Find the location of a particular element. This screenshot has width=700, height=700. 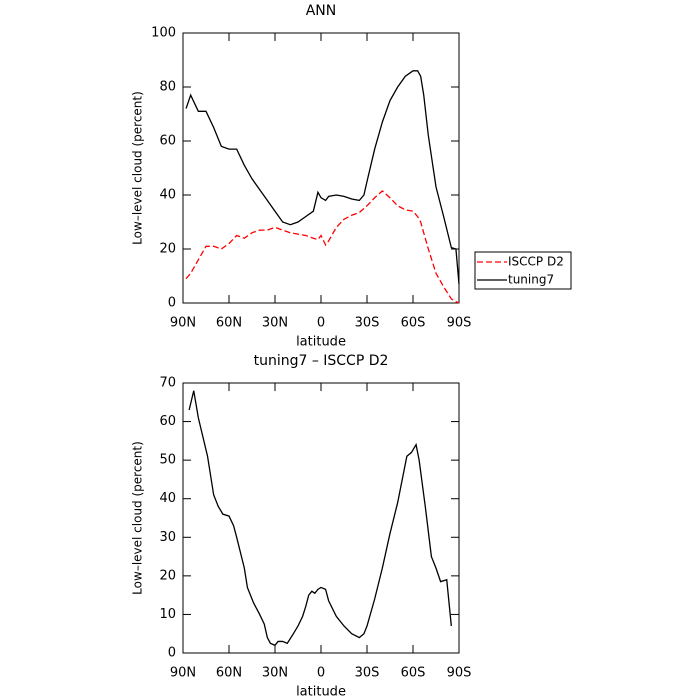

chart-title: tuning7 – ISCCP D2 is located at coordinates (321, 361).